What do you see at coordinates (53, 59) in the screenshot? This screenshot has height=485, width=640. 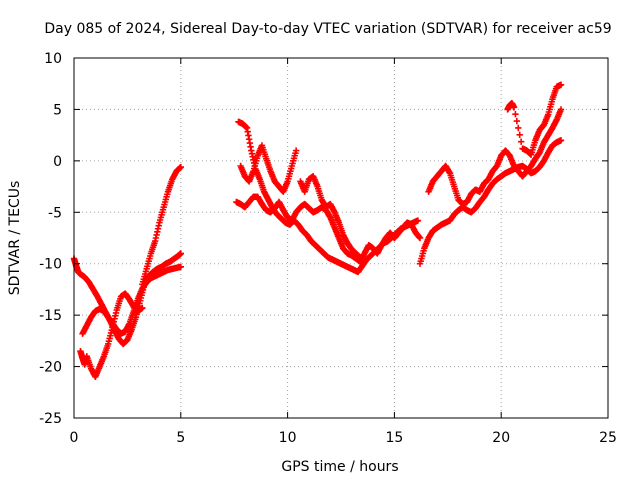 I see `y-tick-label: 10` at bounding box center [53, 59].